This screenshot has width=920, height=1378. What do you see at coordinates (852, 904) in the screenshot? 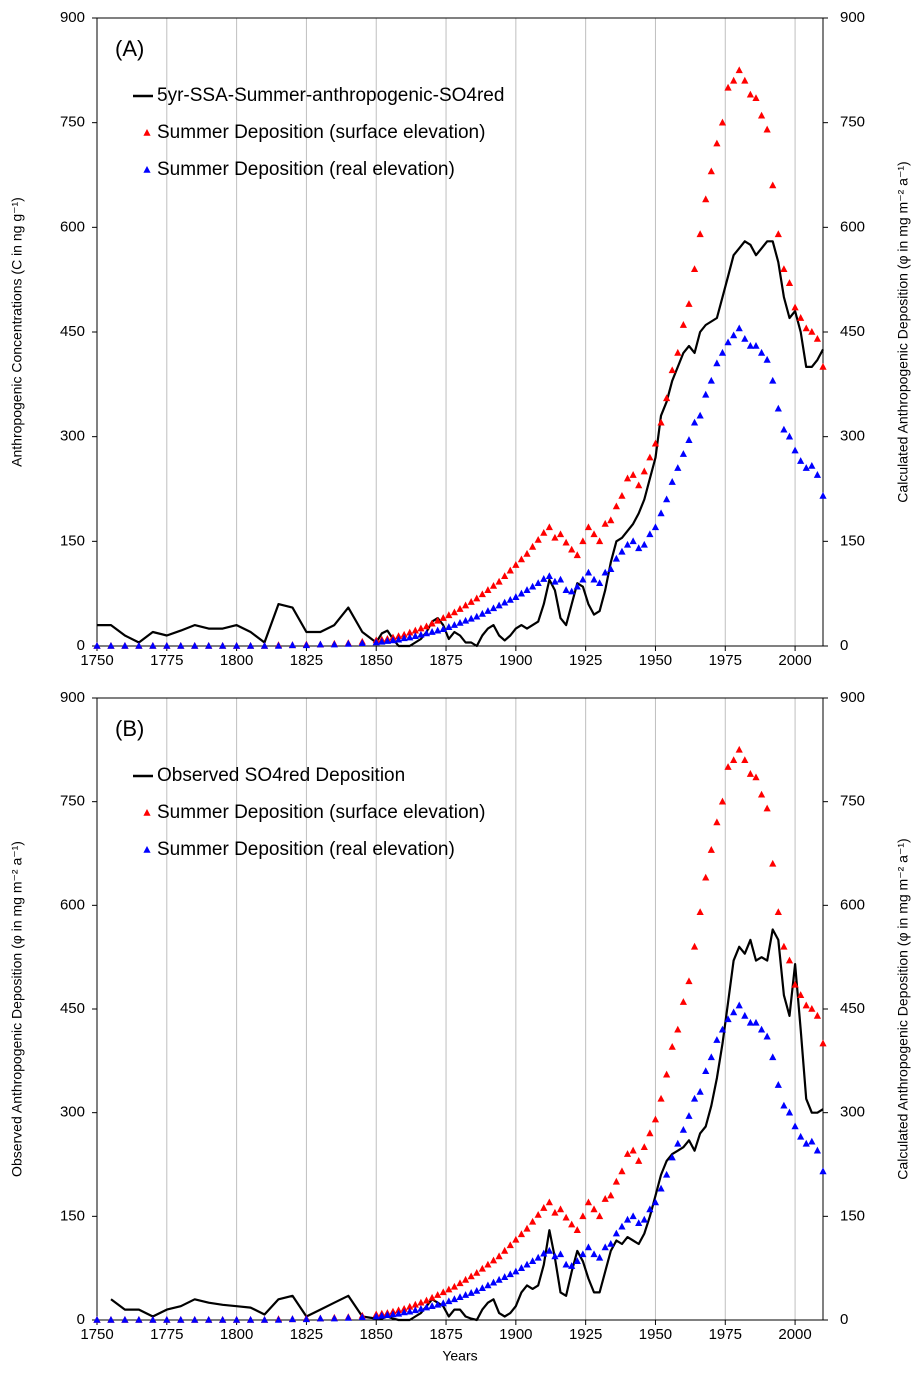
I see `y2-tick-label: 600` at bounding box center [852, 904].